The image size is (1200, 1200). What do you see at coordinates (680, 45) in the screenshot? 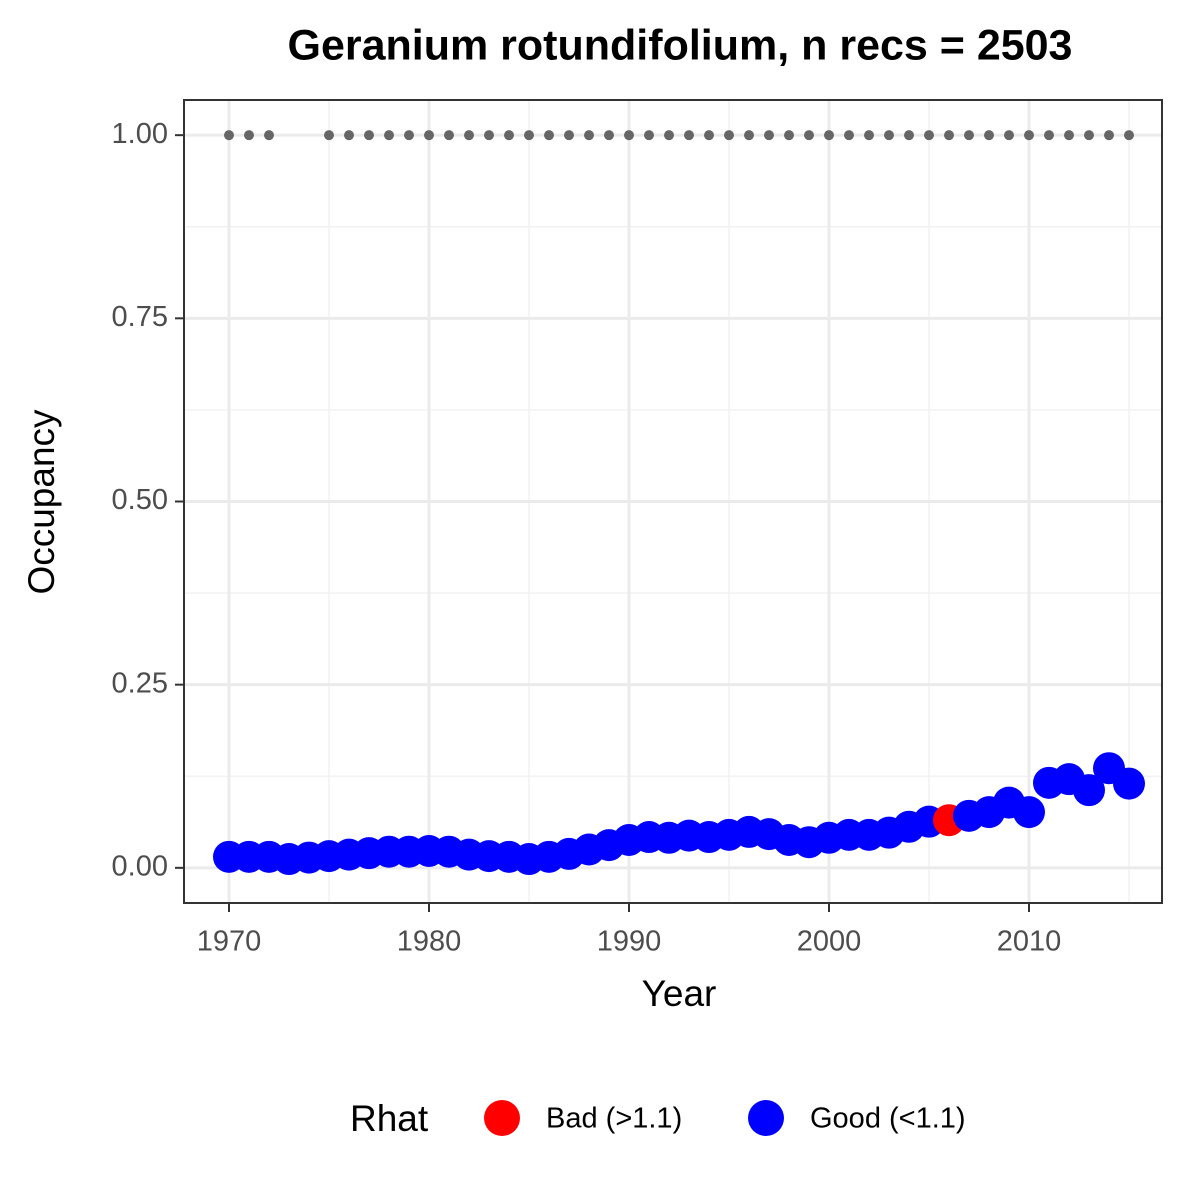
I see `chart-title: Geranium rotundifolium, n recs = 2503` at bounding box center [680, 45].